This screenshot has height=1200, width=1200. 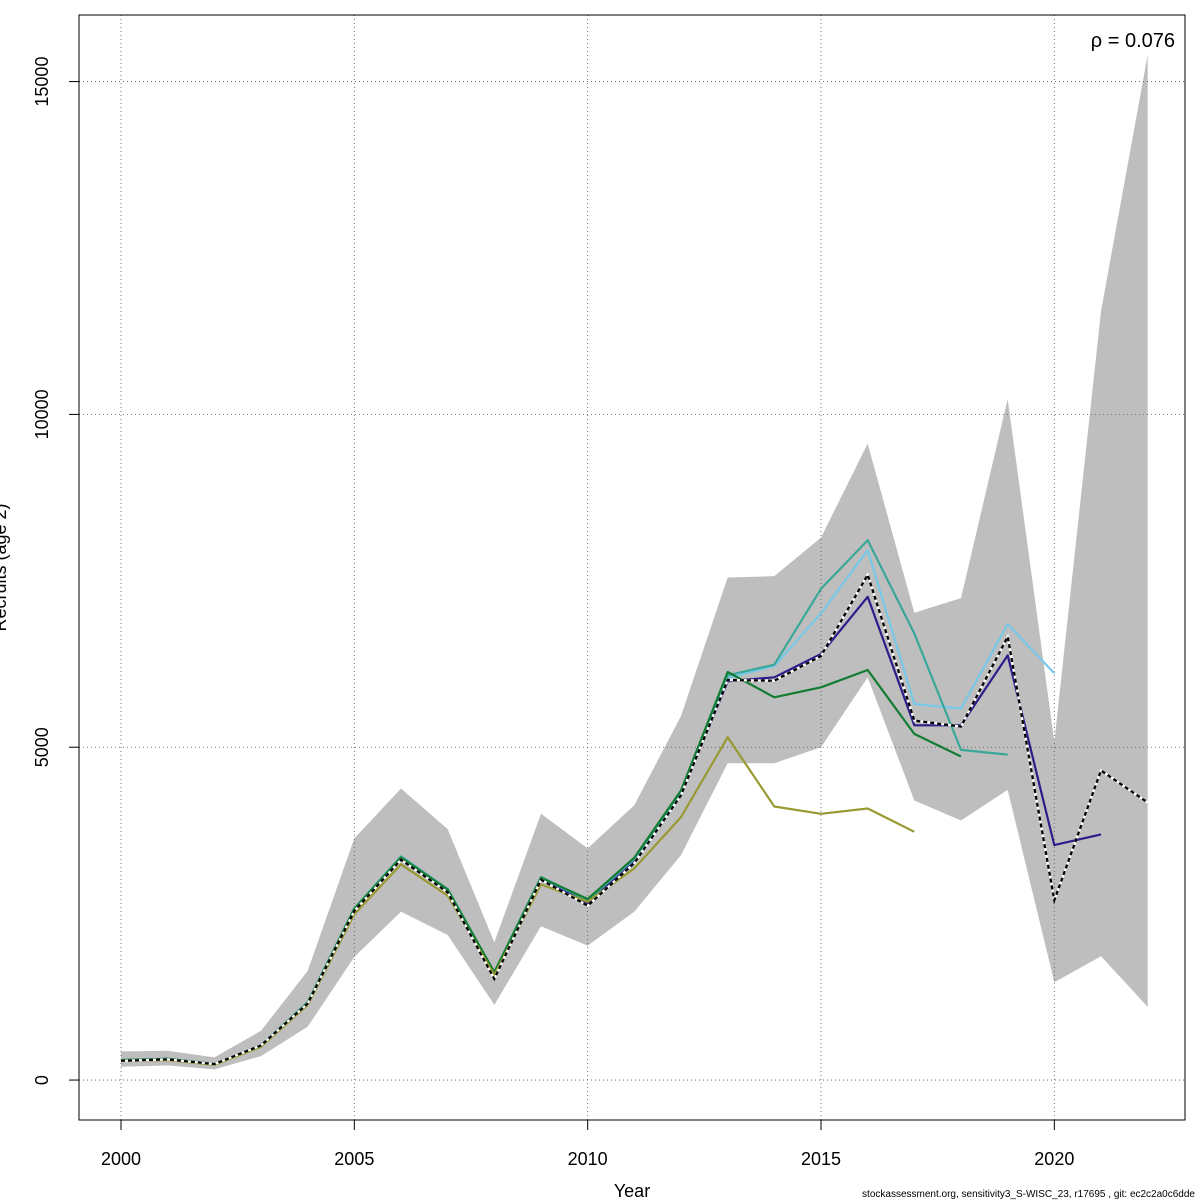 What do you see at coordinates (42, 747) in the screenshot?
I see `y-tick-label: 5000` at bounding box center [42, 747].